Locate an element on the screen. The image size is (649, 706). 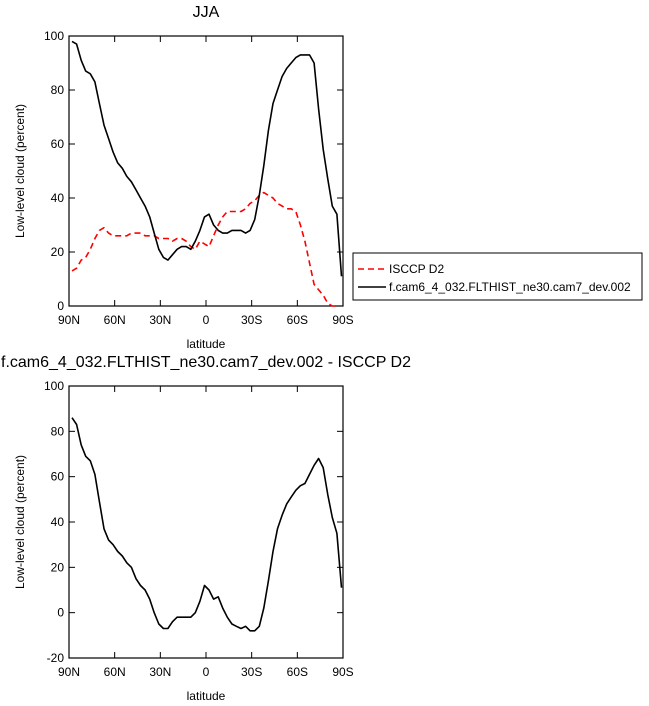
legend-label-isccp: ISCCP D2 is located at coordinates (416, 269).